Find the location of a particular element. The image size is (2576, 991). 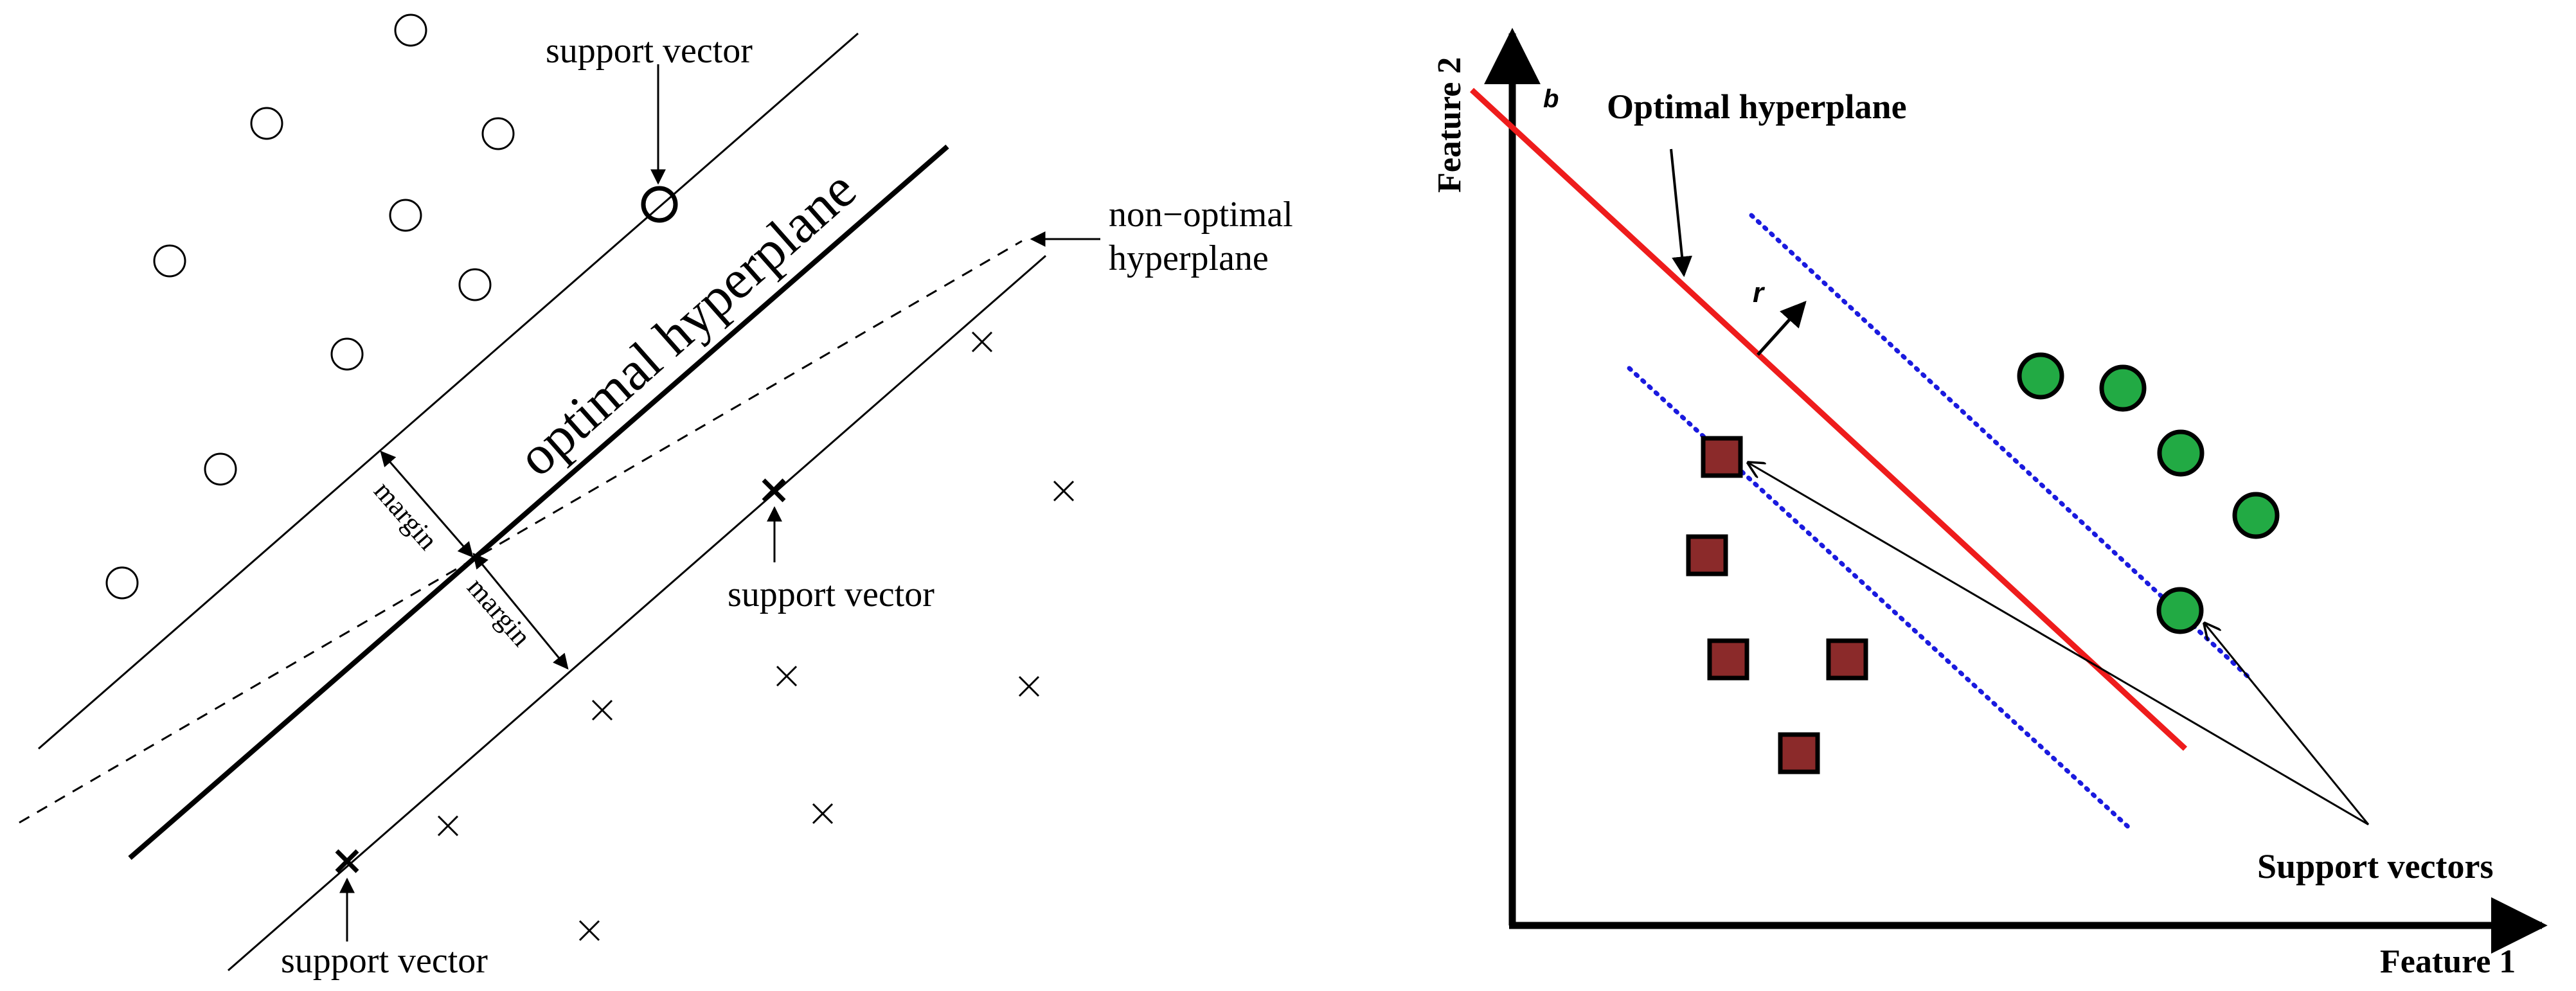

support-vector-label-bottom: support vector is located at coordinates (384, 961).